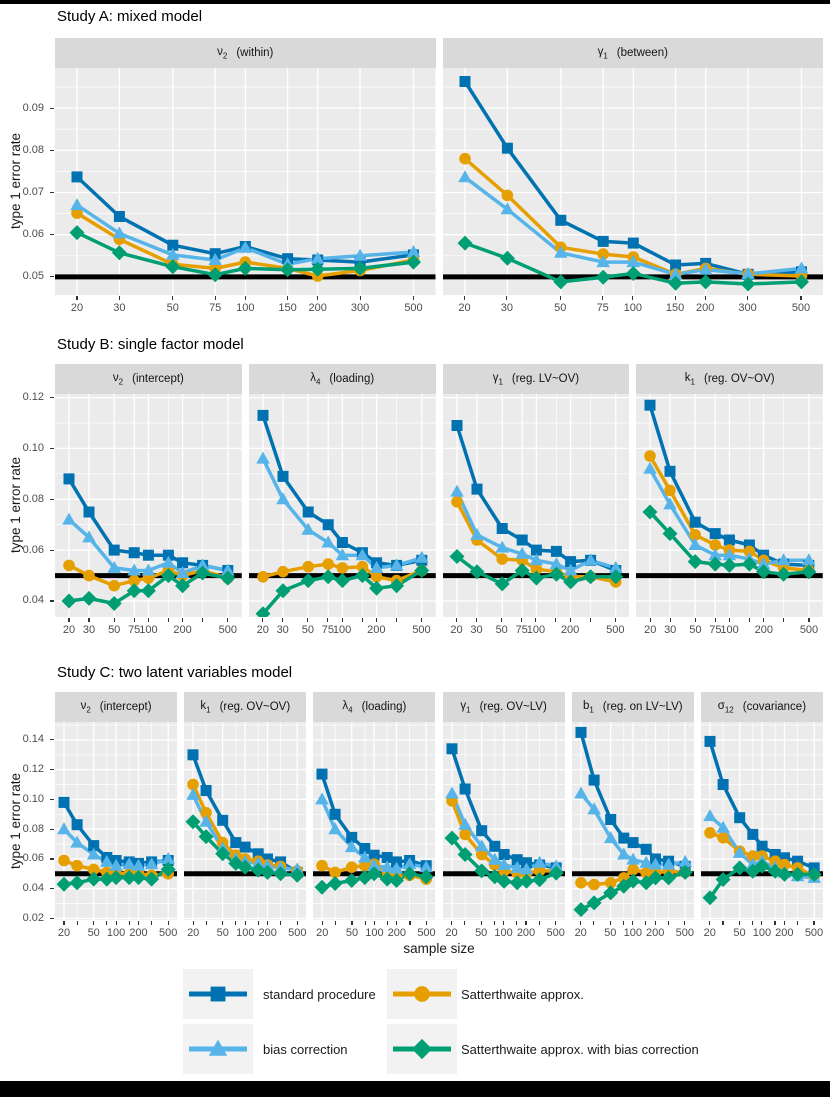 This screenshot has height=1097, width=830. What do you see at coordinates (158, 379) in the screenshot?
I see `panel-description: (intercept)` at bounding box center [158, 379].